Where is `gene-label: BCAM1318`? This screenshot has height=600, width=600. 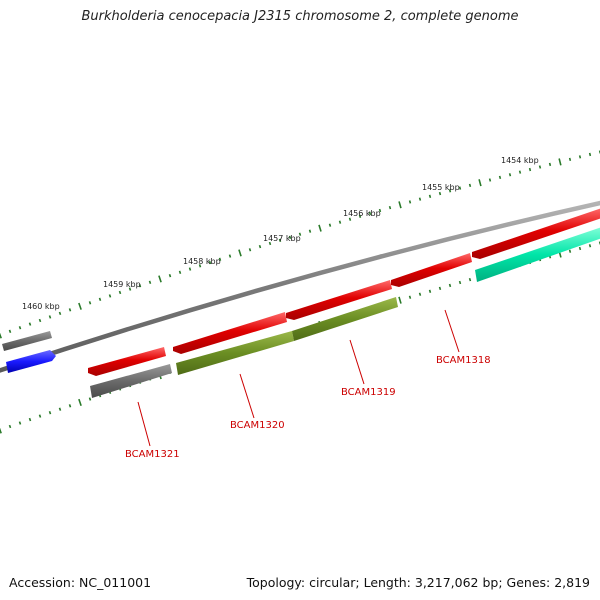
gene-label: BCAM1318 is located at coordinates (463, 360).